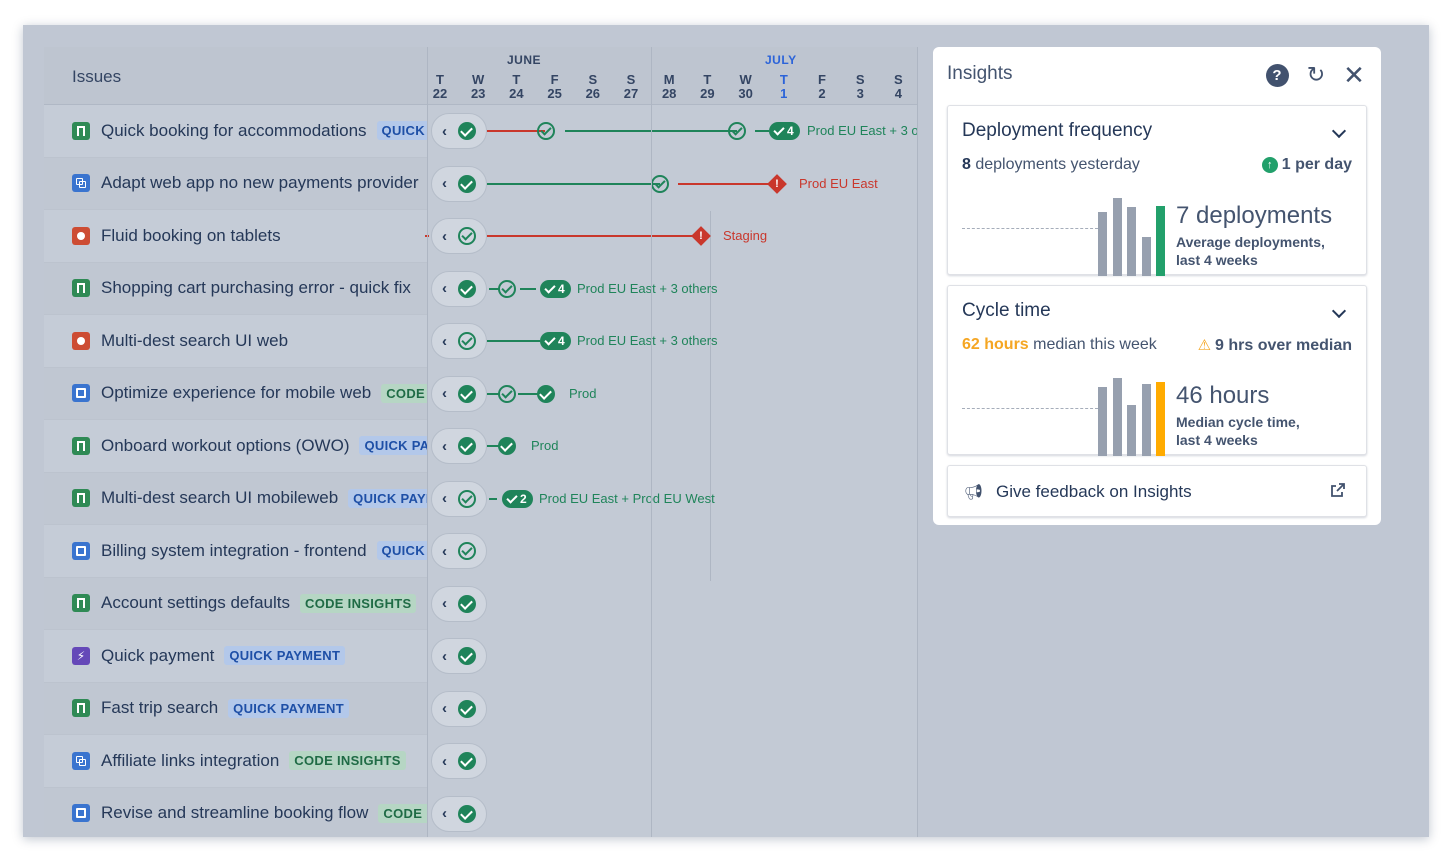 Image resolution: width=1456 pixels, height=866 pixels. I want to click on day-label: T 22, so click(440, 87).